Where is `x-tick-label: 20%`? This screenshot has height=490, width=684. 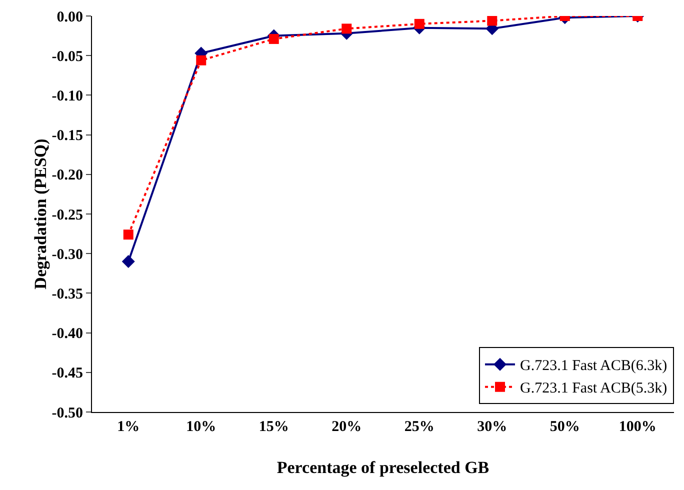
x-tick-label: 20% is located at coordinates (347, 427).